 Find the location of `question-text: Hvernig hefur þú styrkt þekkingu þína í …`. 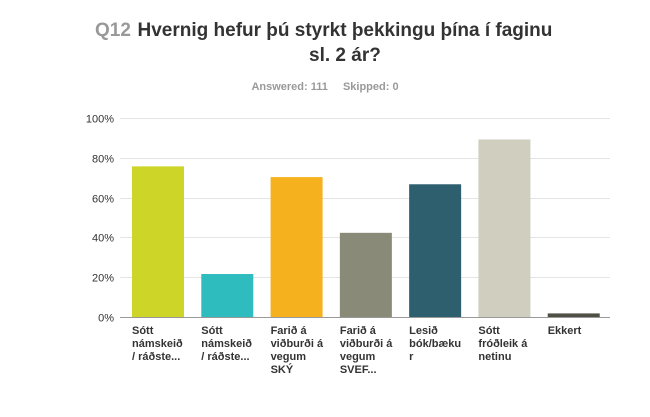

question-text: Hvernig hefur þú styrkt þekkingu þína í … is located at coordinates (345, 43).